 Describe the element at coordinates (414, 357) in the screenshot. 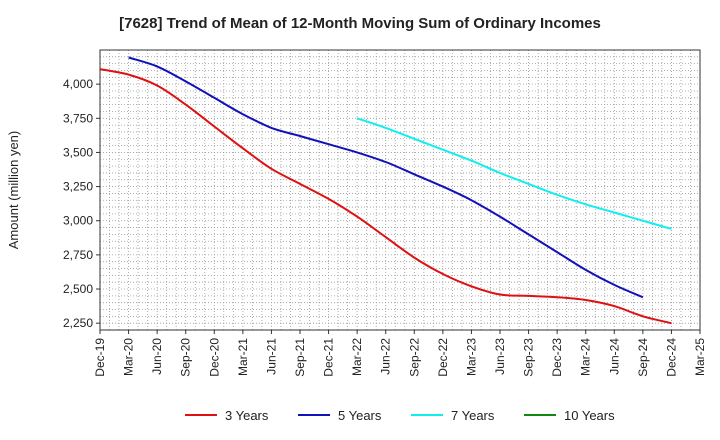

I see `x-tick-label: Sep-22` at that location.